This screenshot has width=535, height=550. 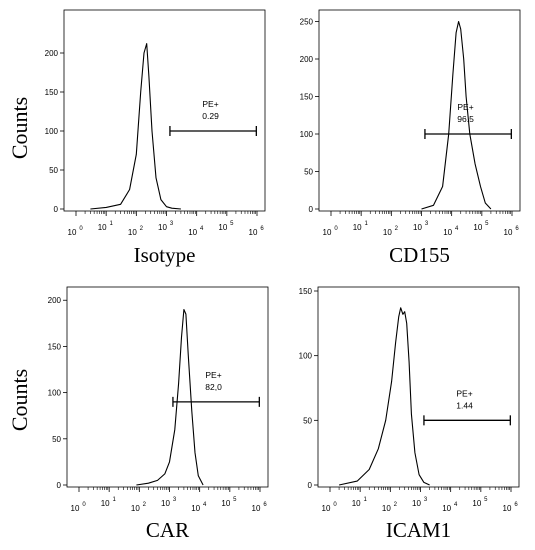 I want to click on row-label-top: Counts, so click(x=19, y=128).